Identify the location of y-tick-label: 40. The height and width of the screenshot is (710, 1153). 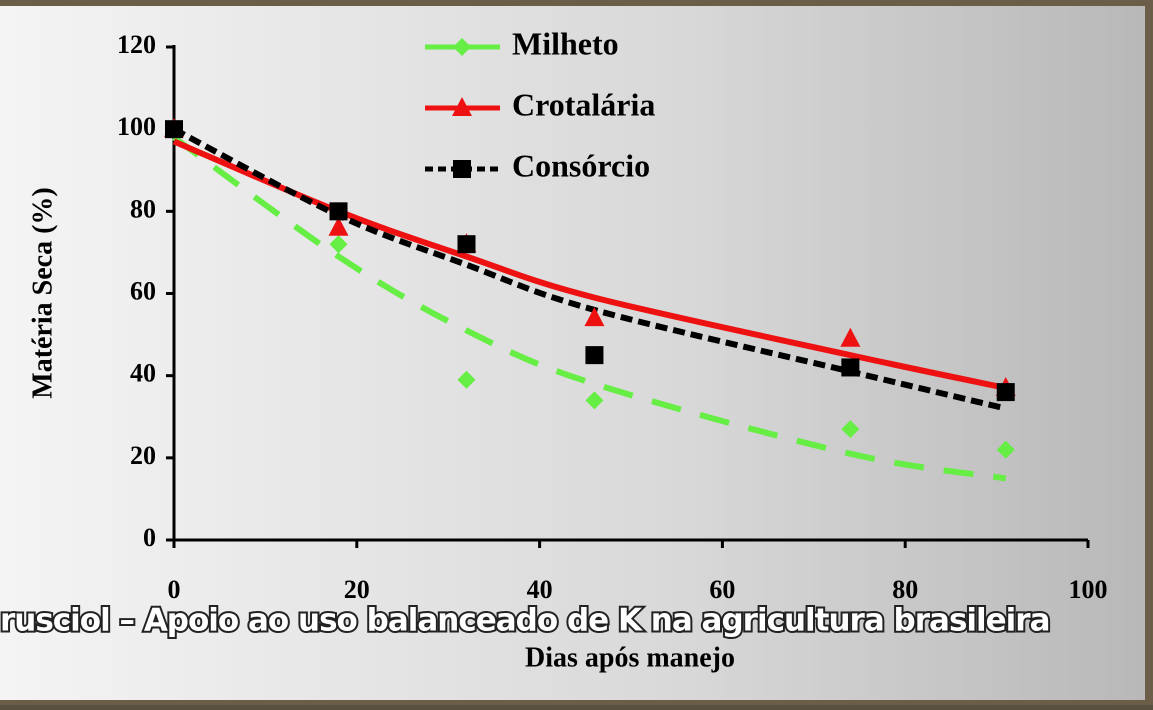
(143, 373).